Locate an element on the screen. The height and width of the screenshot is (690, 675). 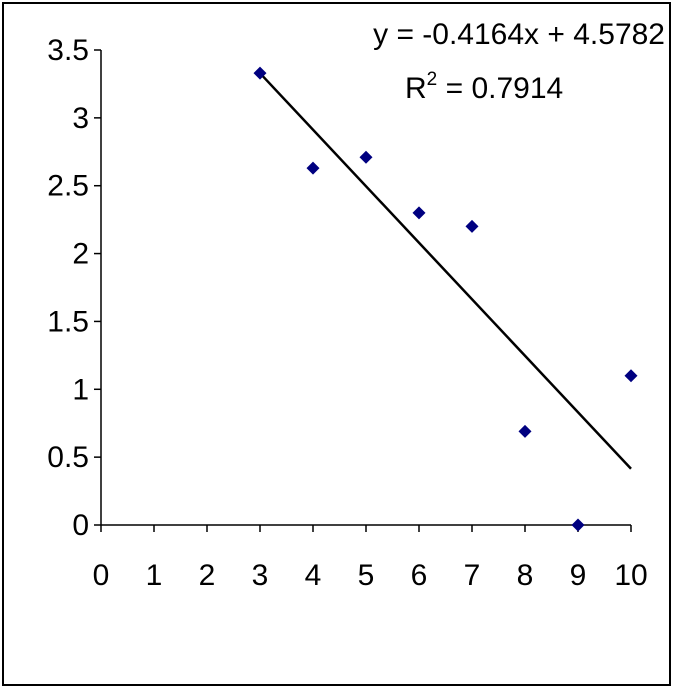
x-tick-label: 8 is located at coordinates (525, 575).